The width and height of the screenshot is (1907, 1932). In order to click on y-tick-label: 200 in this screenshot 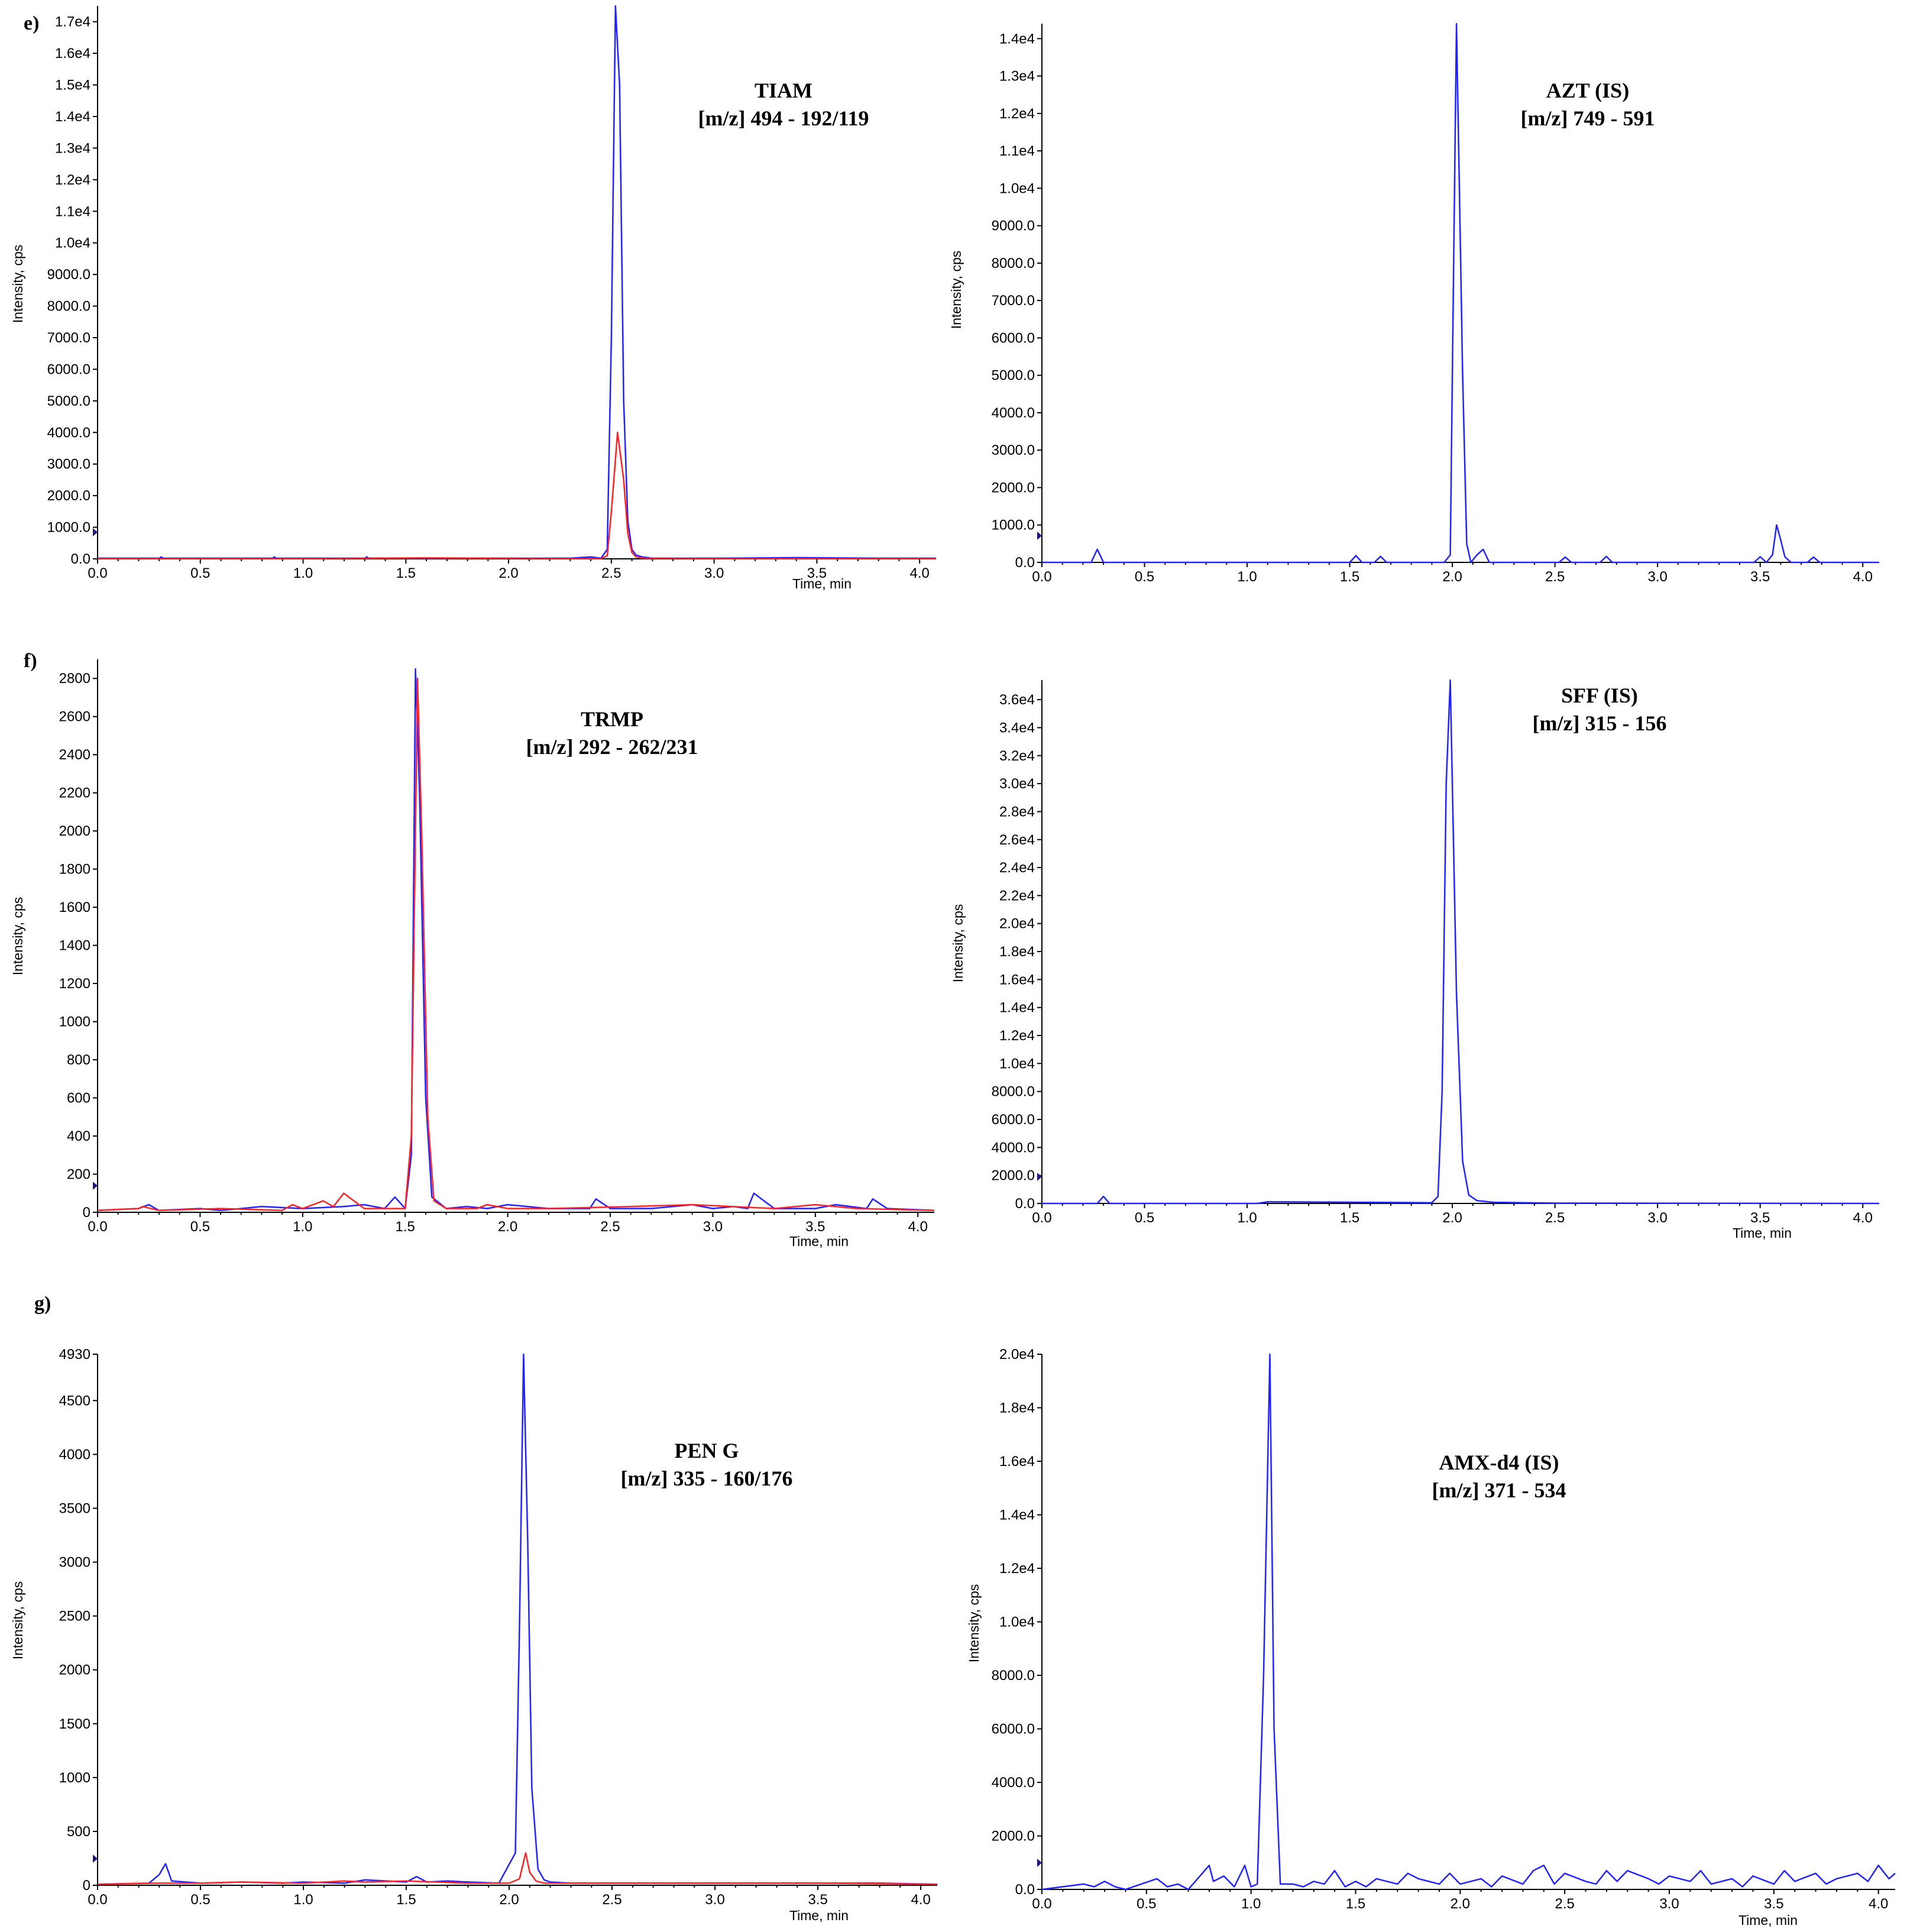, I will do `click(78, 1175)`.